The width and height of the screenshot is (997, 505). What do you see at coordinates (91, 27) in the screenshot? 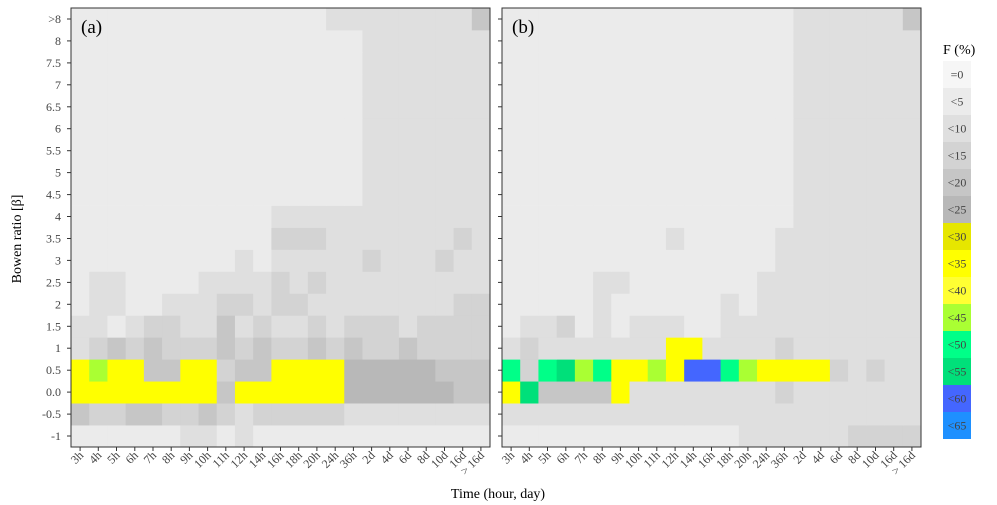
I see `panel-label: (a)` at bounding box center [91, 27].